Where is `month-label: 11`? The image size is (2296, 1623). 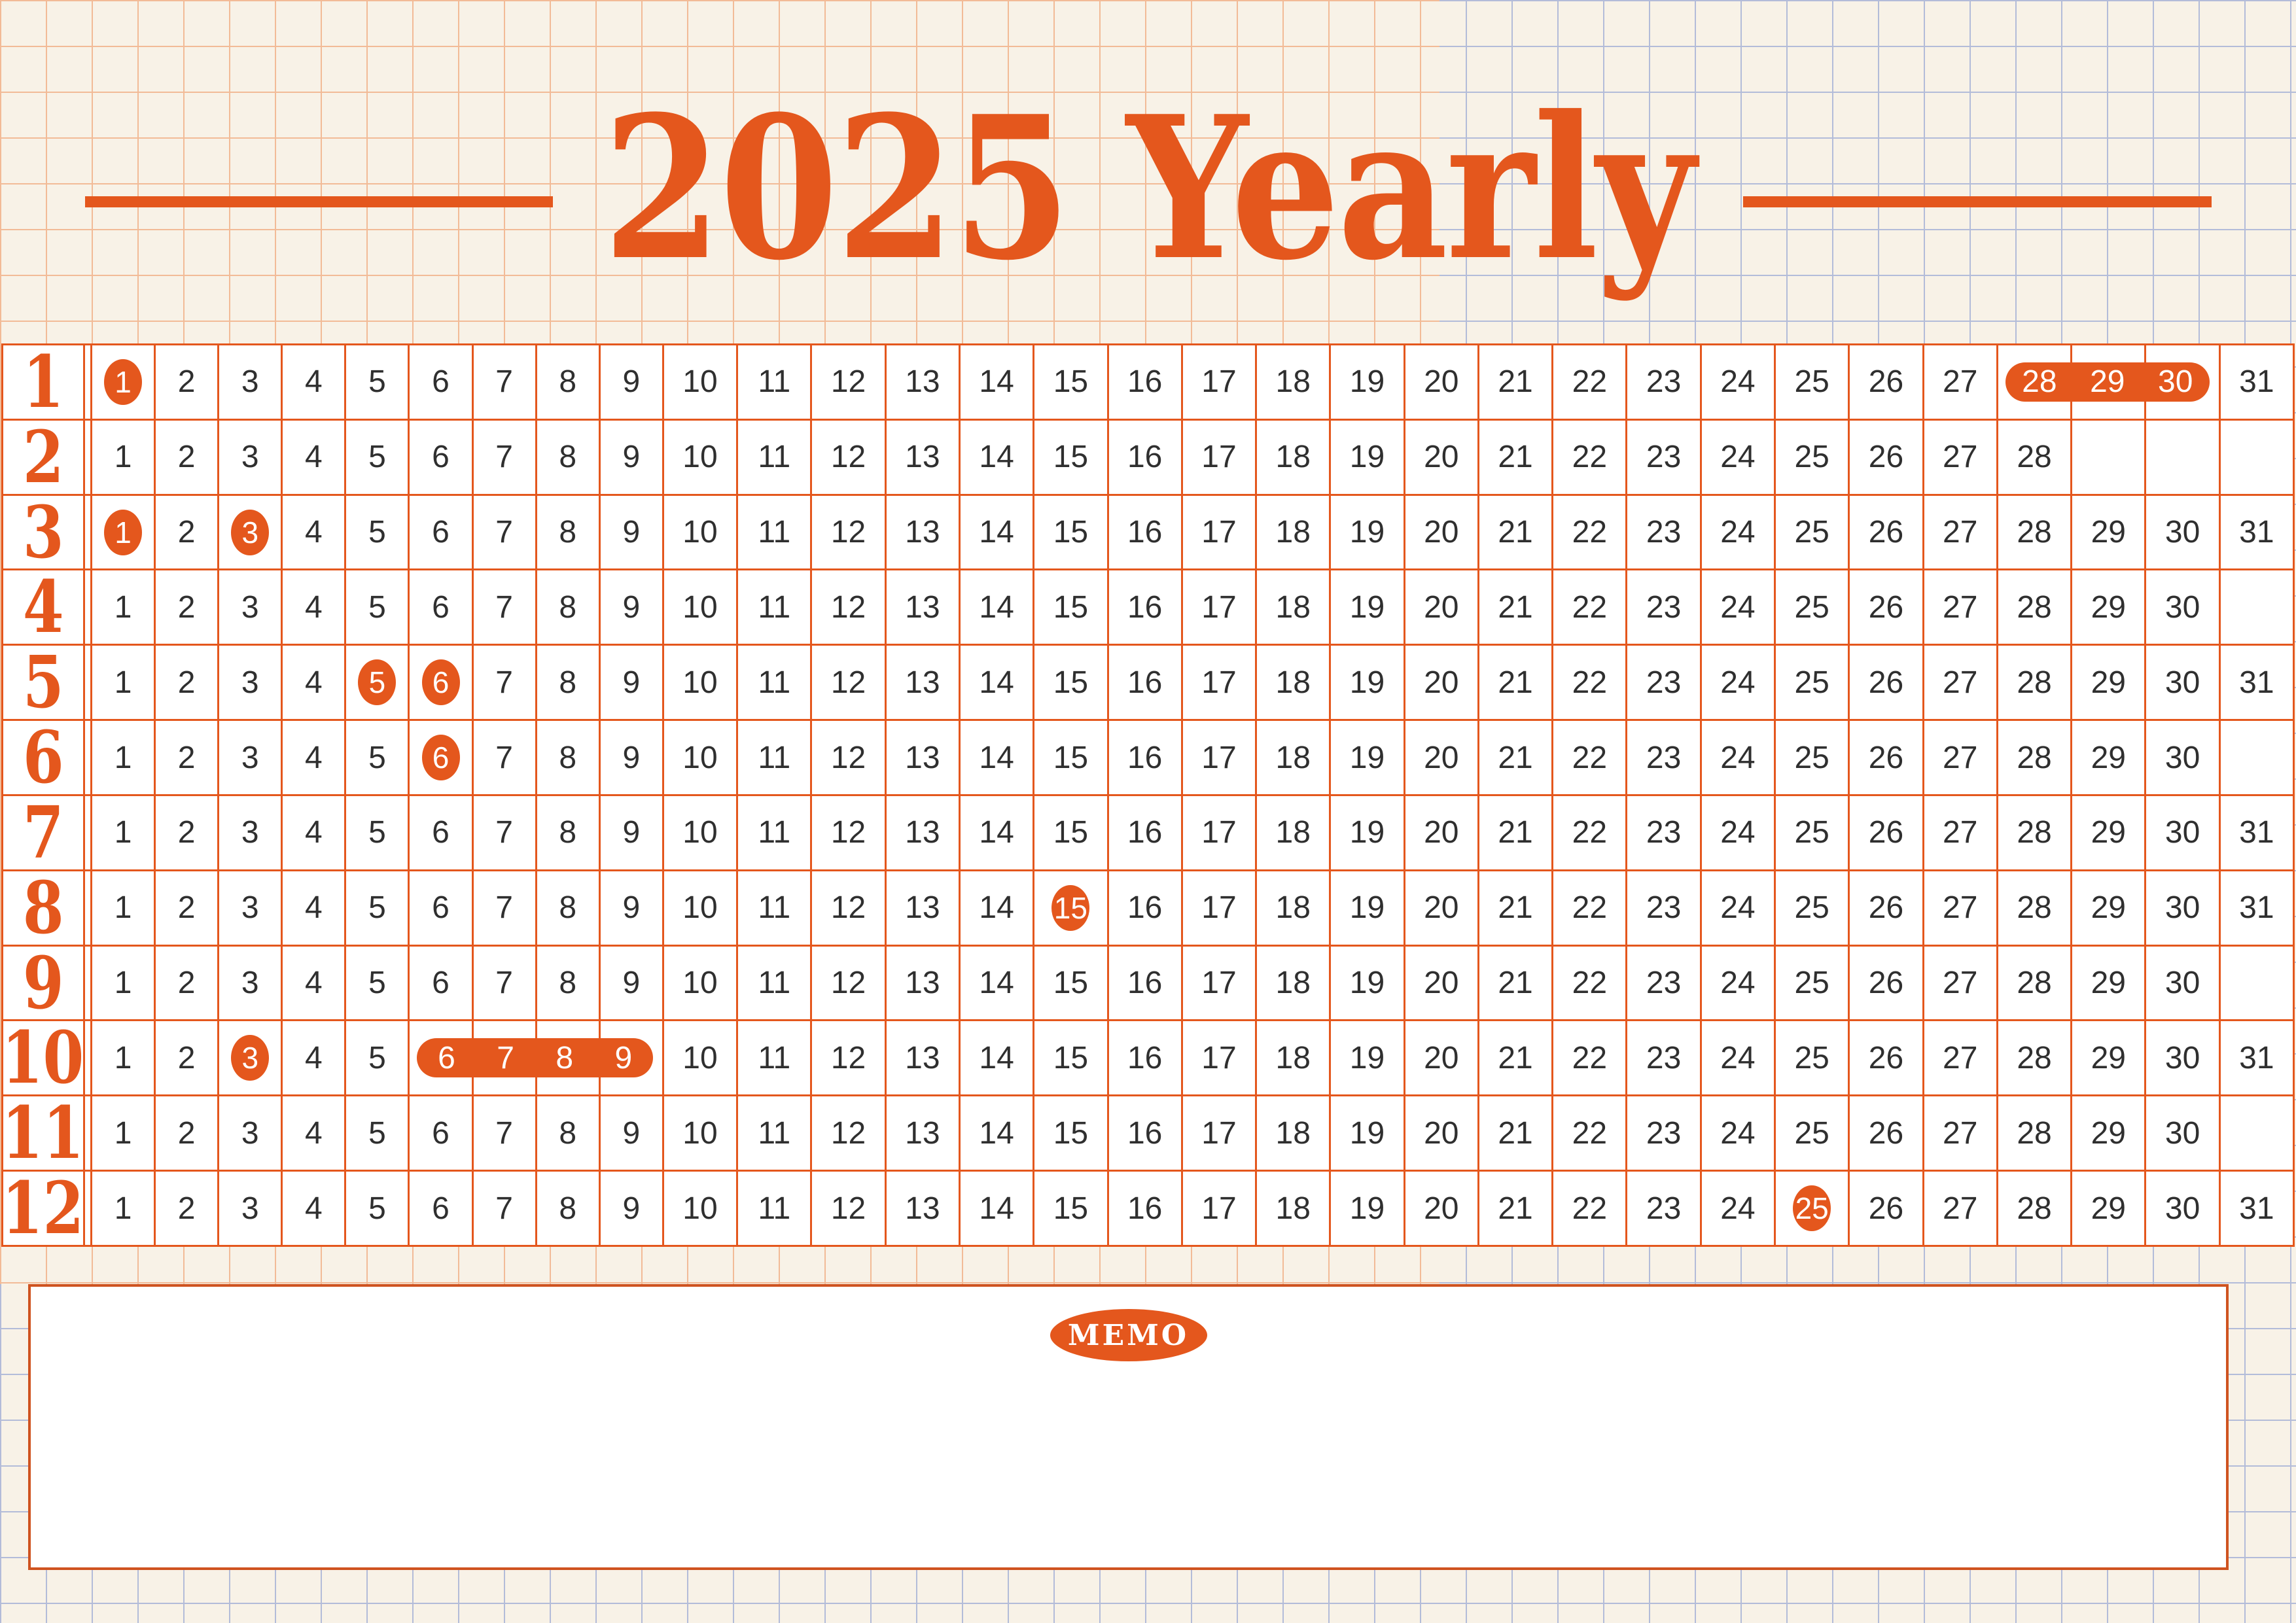
month-label: 11 is located at coordinates (44, 1133).